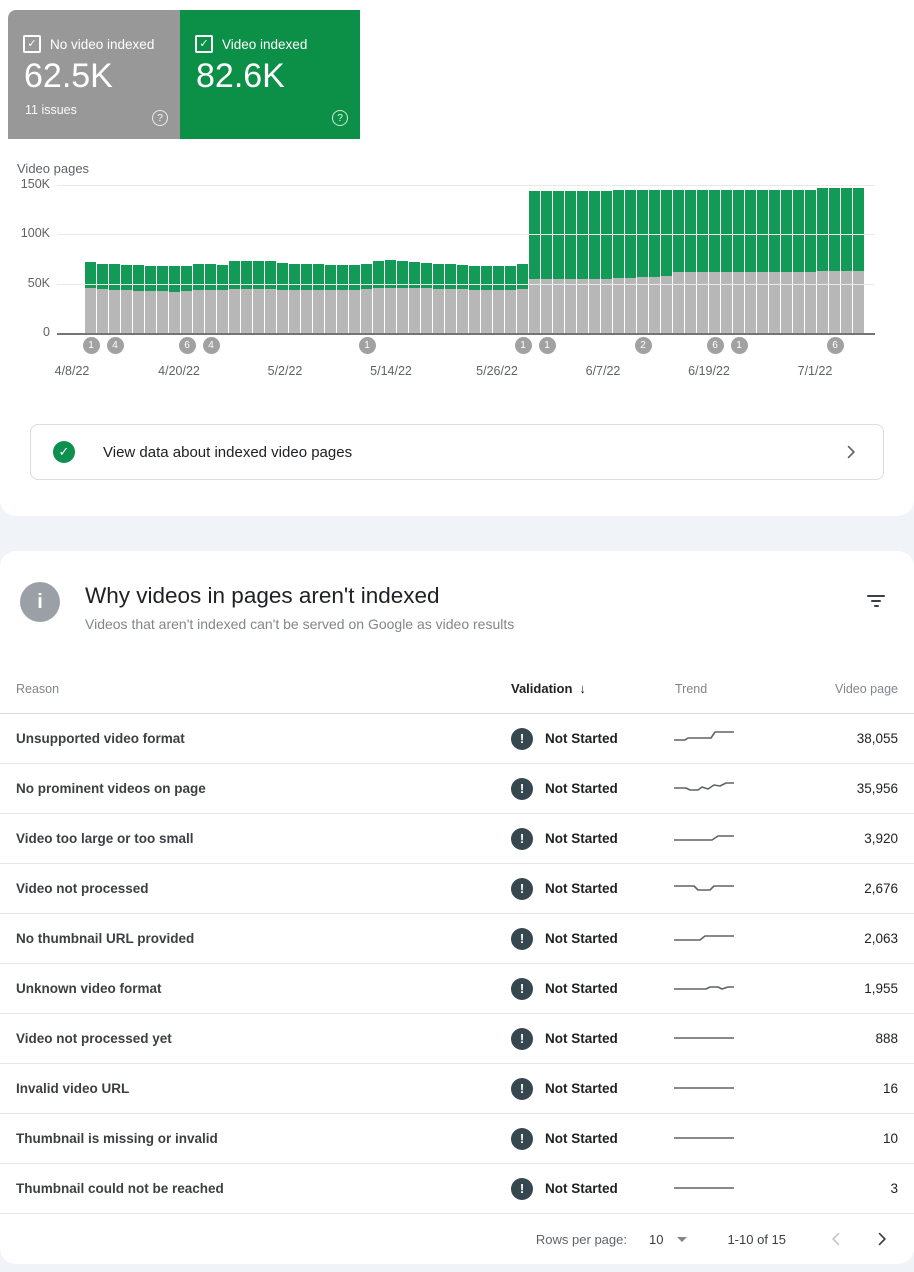 The width and height of the screenshot is (914, 1272). I want to click on previous-page-button, so click(836, 1239).